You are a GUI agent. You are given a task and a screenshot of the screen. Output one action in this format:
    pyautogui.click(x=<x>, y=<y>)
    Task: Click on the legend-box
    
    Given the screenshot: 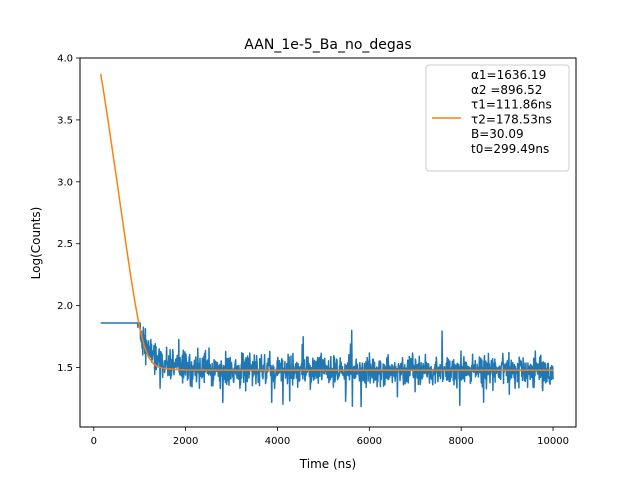 What is the action you would take?
    pyautogui.click(x=497, y=118)
    